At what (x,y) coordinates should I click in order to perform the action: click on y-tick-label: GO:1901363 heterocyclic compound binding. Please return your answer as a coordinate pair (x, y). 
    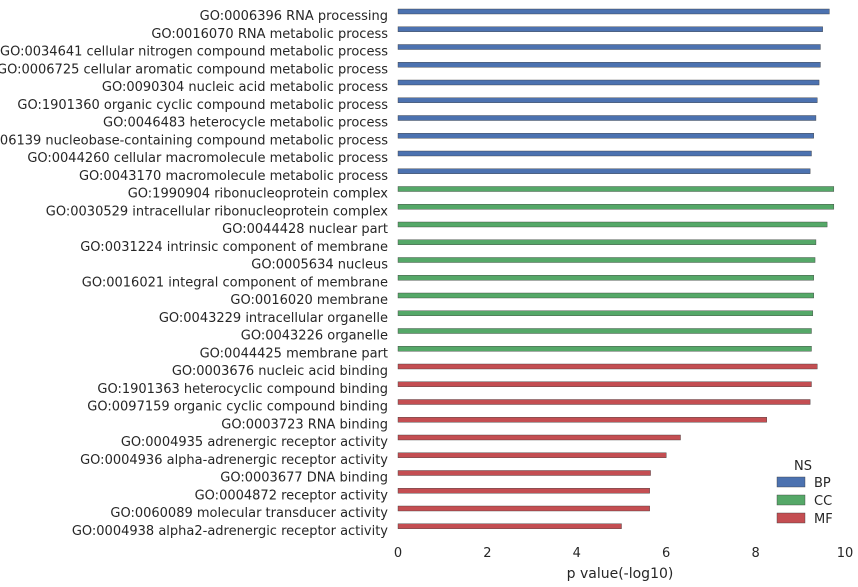
    Looking at the image, I should click on (242, 389).